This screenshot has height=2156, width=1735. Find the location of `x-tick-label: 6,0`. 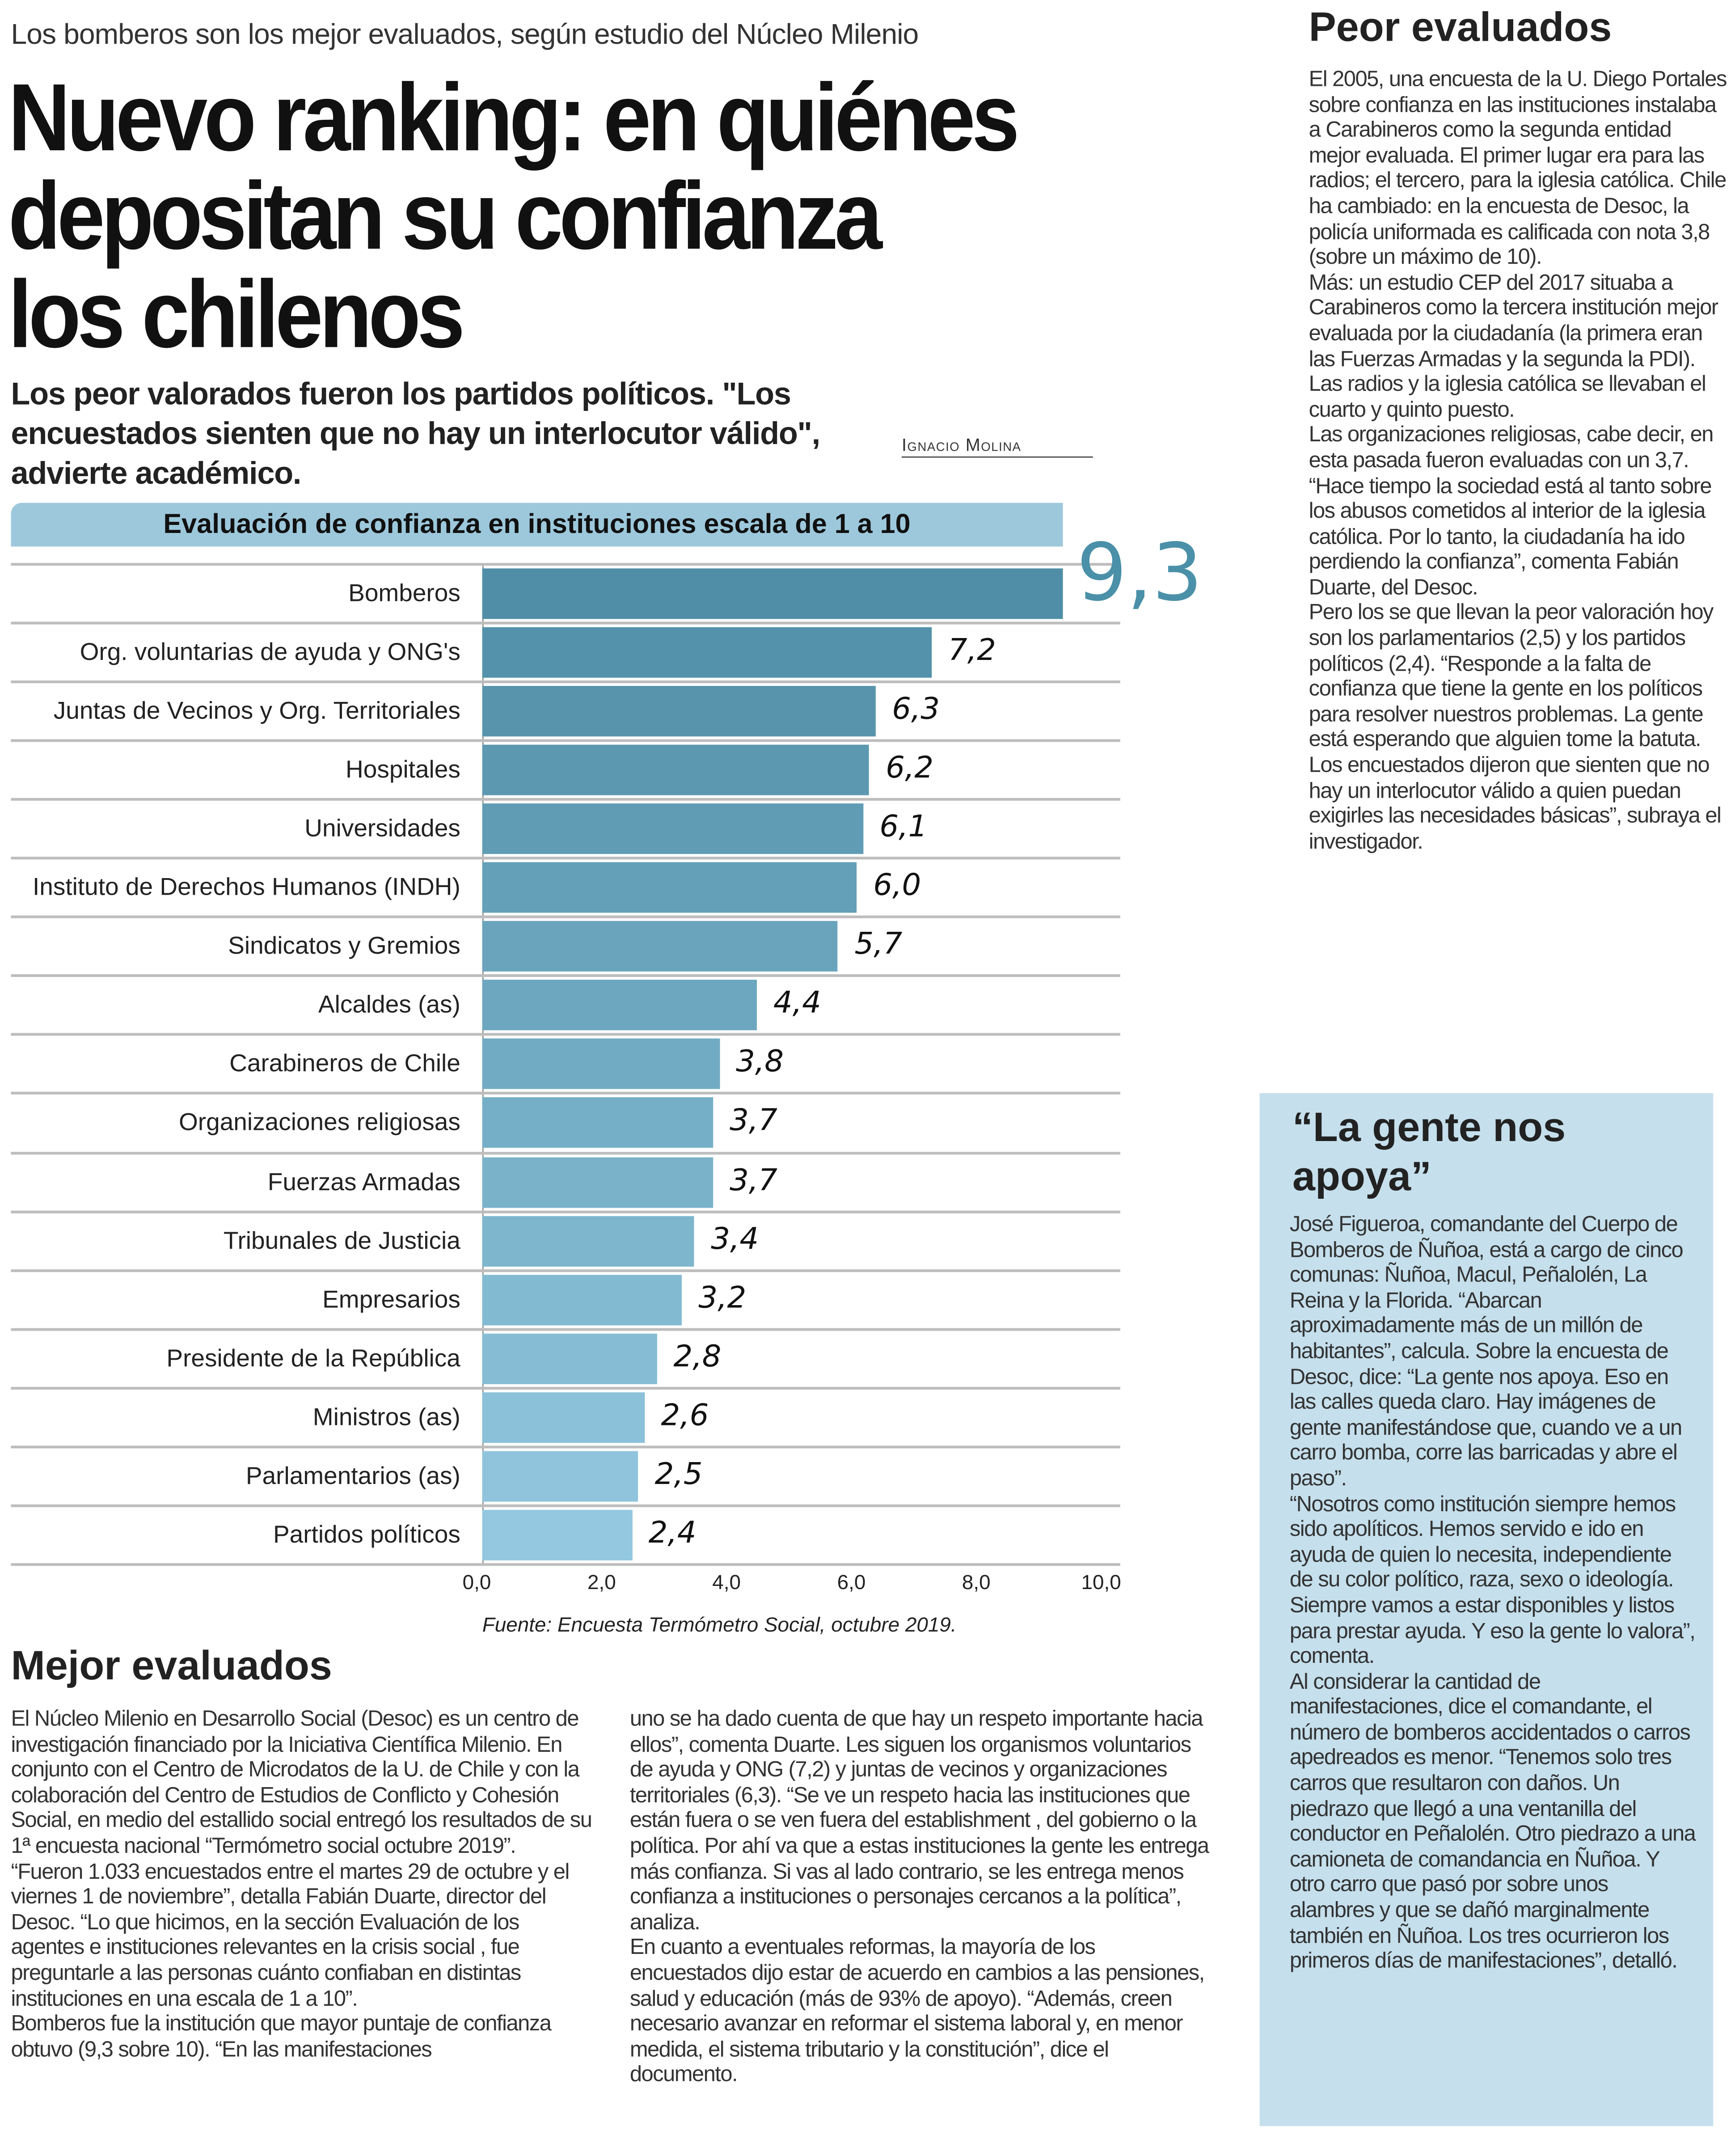

x-tick-label: 6,0 is located at coordinates (851, 1583).